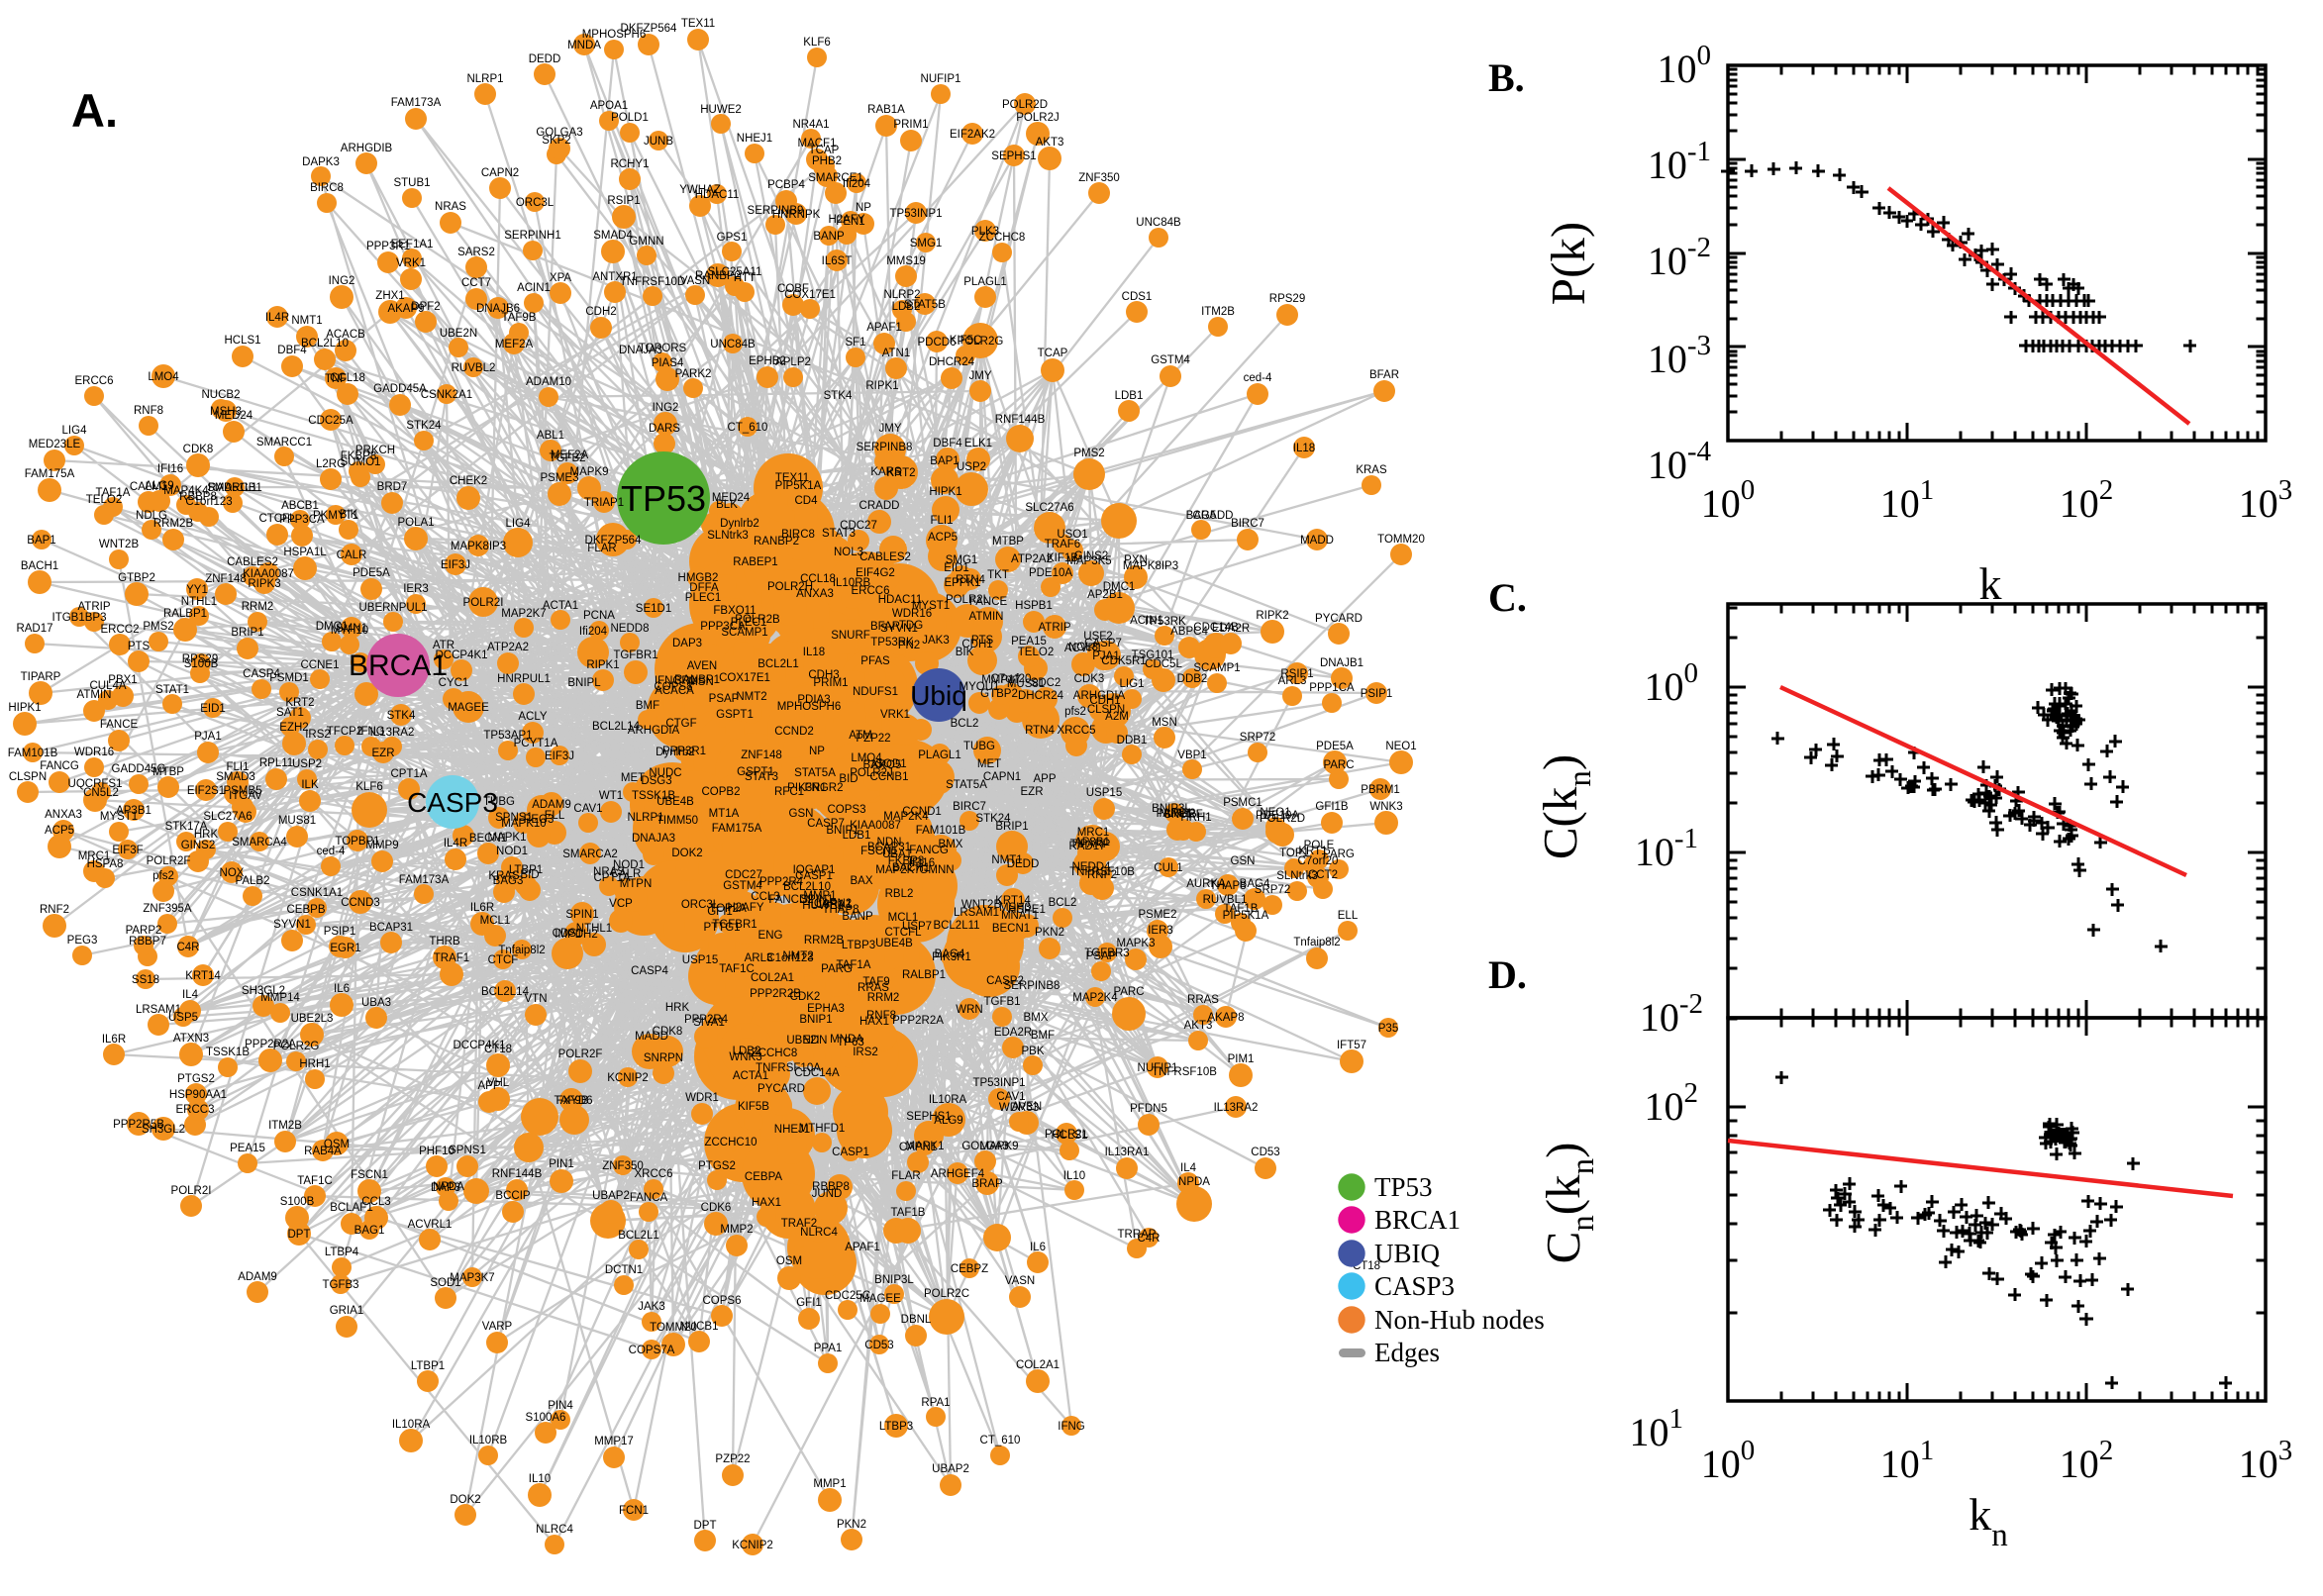 The image size is (2323, 1596). I want to click on svg-text: CAPN2, so click(833, 904).